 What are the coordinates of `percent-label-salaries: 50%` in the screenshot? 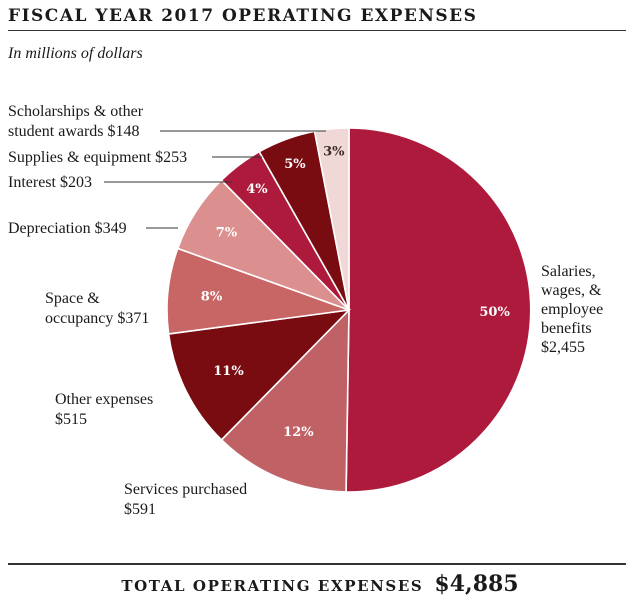 It's located at (494, 312).